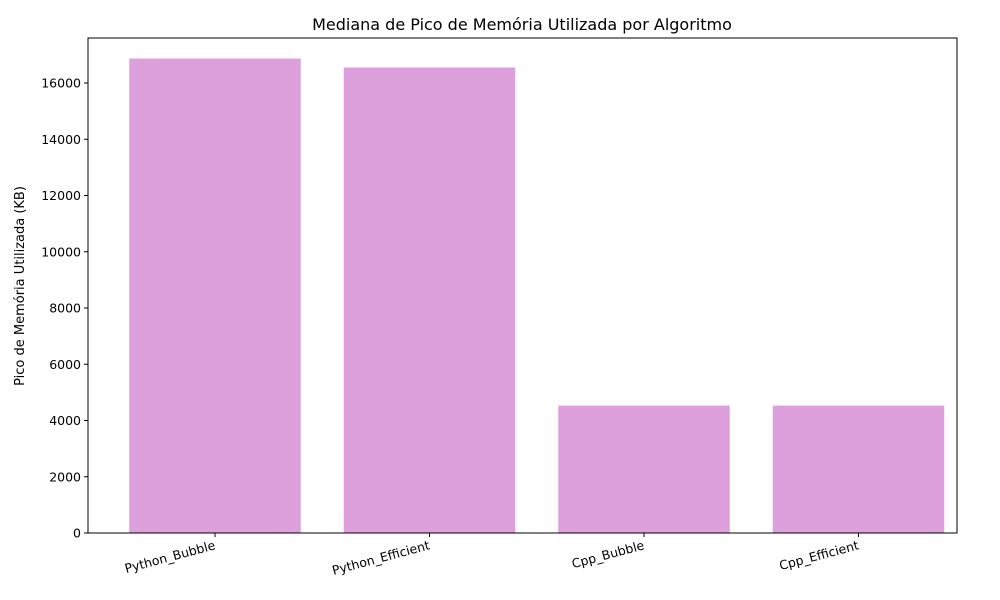 The width and height of the screenshot is (1000, 600). What do you see at coordinates (20, 286) in the screenshot?
I see `y-axis-title: Pico de Memória Utilizada (KB)` at bounding box center [20, 286].